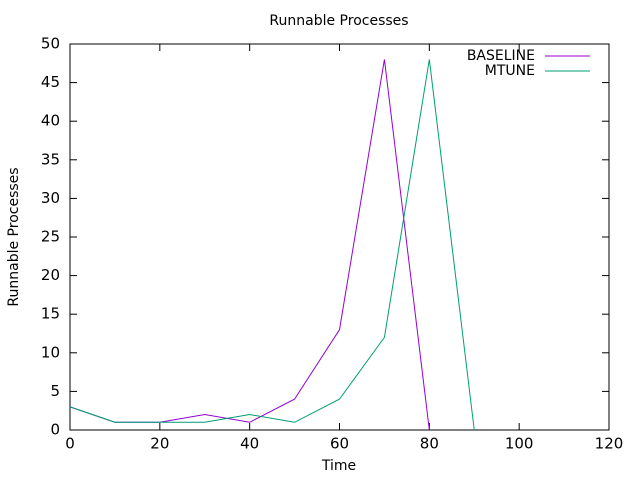 The width and height of the screenshot is (640, 480). I want to click on x-tick-label: 0, so click(70, 444).